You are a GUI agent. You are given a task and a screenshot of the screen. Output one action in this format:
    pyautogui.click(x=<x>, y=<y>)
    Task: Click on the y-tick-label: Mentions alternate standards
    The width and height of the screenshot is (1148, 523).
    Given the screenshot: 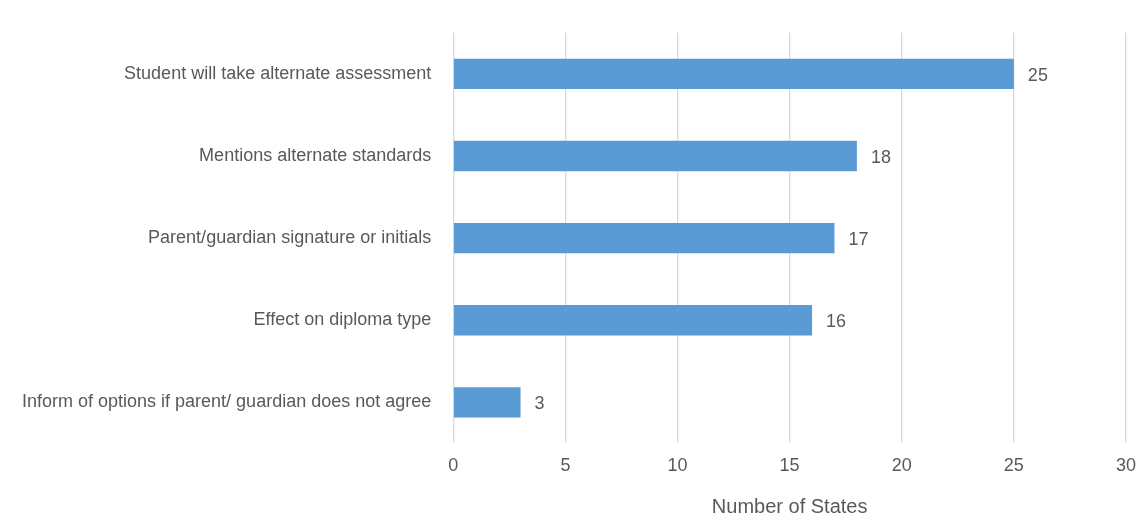 What is the action you would take?
    pyautogui.click(x=315, y=154)
    